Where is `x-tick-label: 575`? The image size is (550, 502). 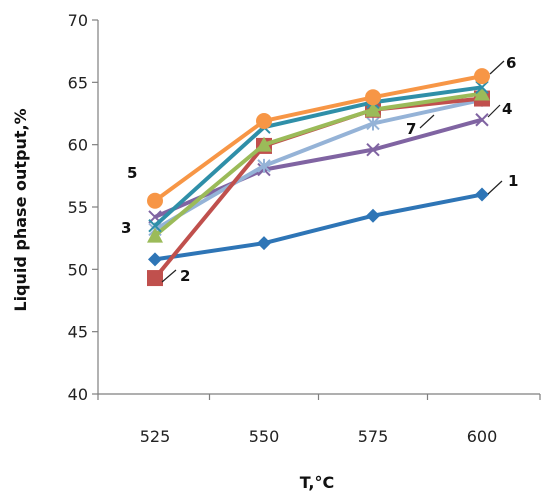 x-tick-label: 575 is located at coordinates (373, 436).